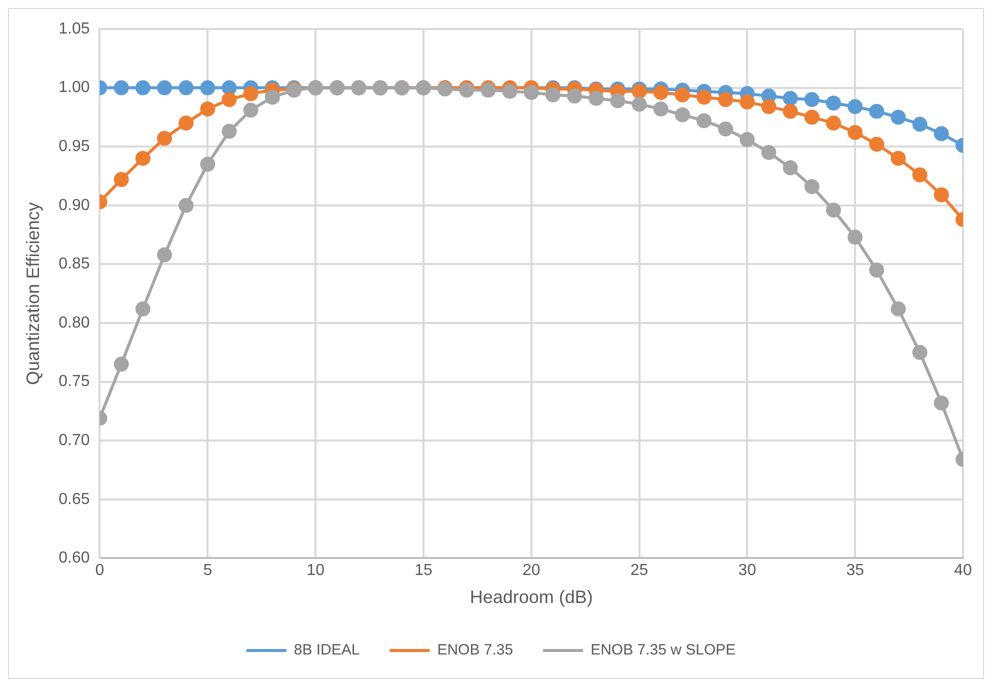 The width and height of the screenshot is (992, 687). I want to click on x-tick-label: 5, so click(207, 571).